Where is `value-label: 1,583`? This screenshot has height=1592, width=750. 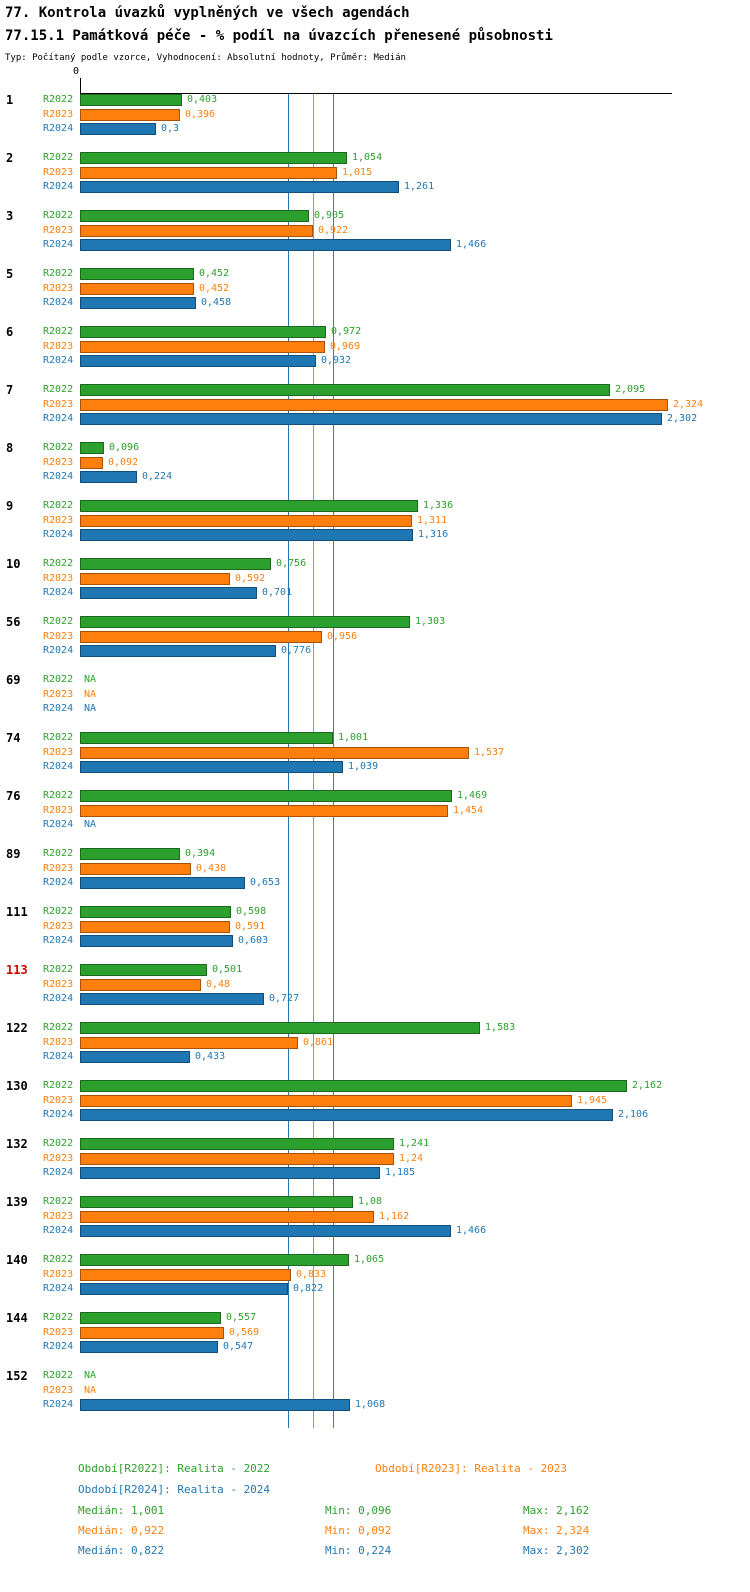 value-label: 1,583 is located at coordinates (500, 1027).